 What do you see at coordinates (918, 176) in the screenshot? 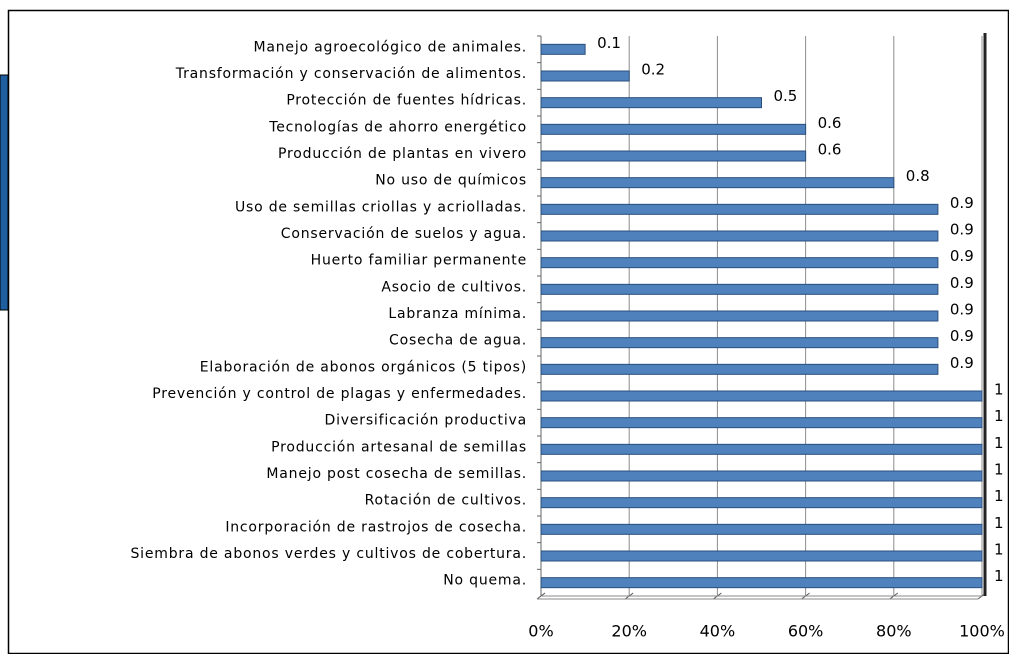
I see `value-label: 0.8` at bounding box center [918, 176].